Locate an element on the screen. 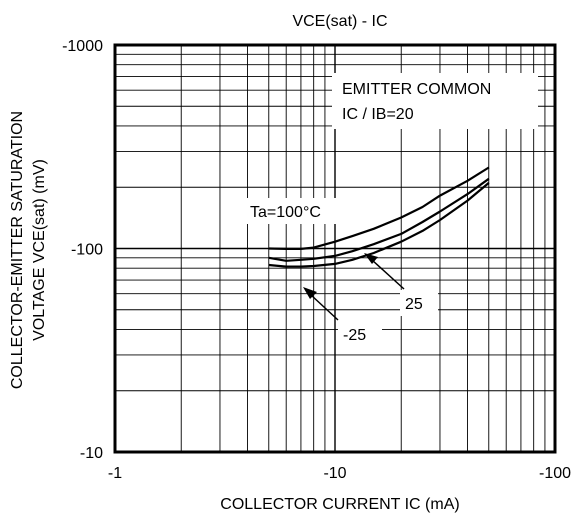 The width and height of the screenshot is (586, 524). label-25-bg is located at coordinates (419, 303).